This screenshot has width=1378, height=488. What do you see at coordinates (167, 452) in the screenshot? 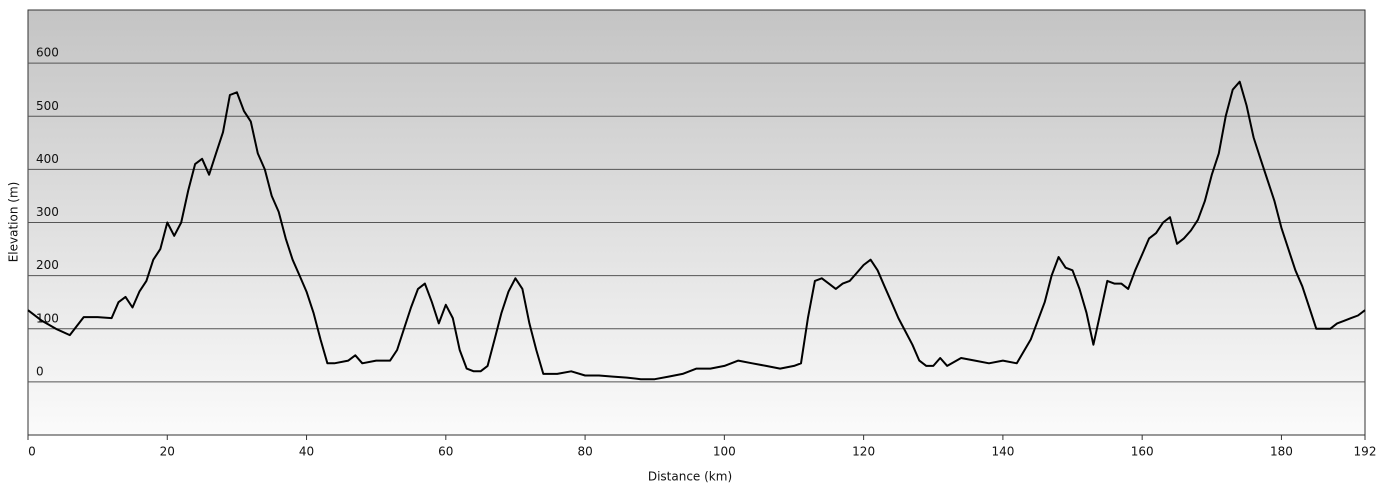
I see `x-tick-label: 20` at bounding box center [167, 452].